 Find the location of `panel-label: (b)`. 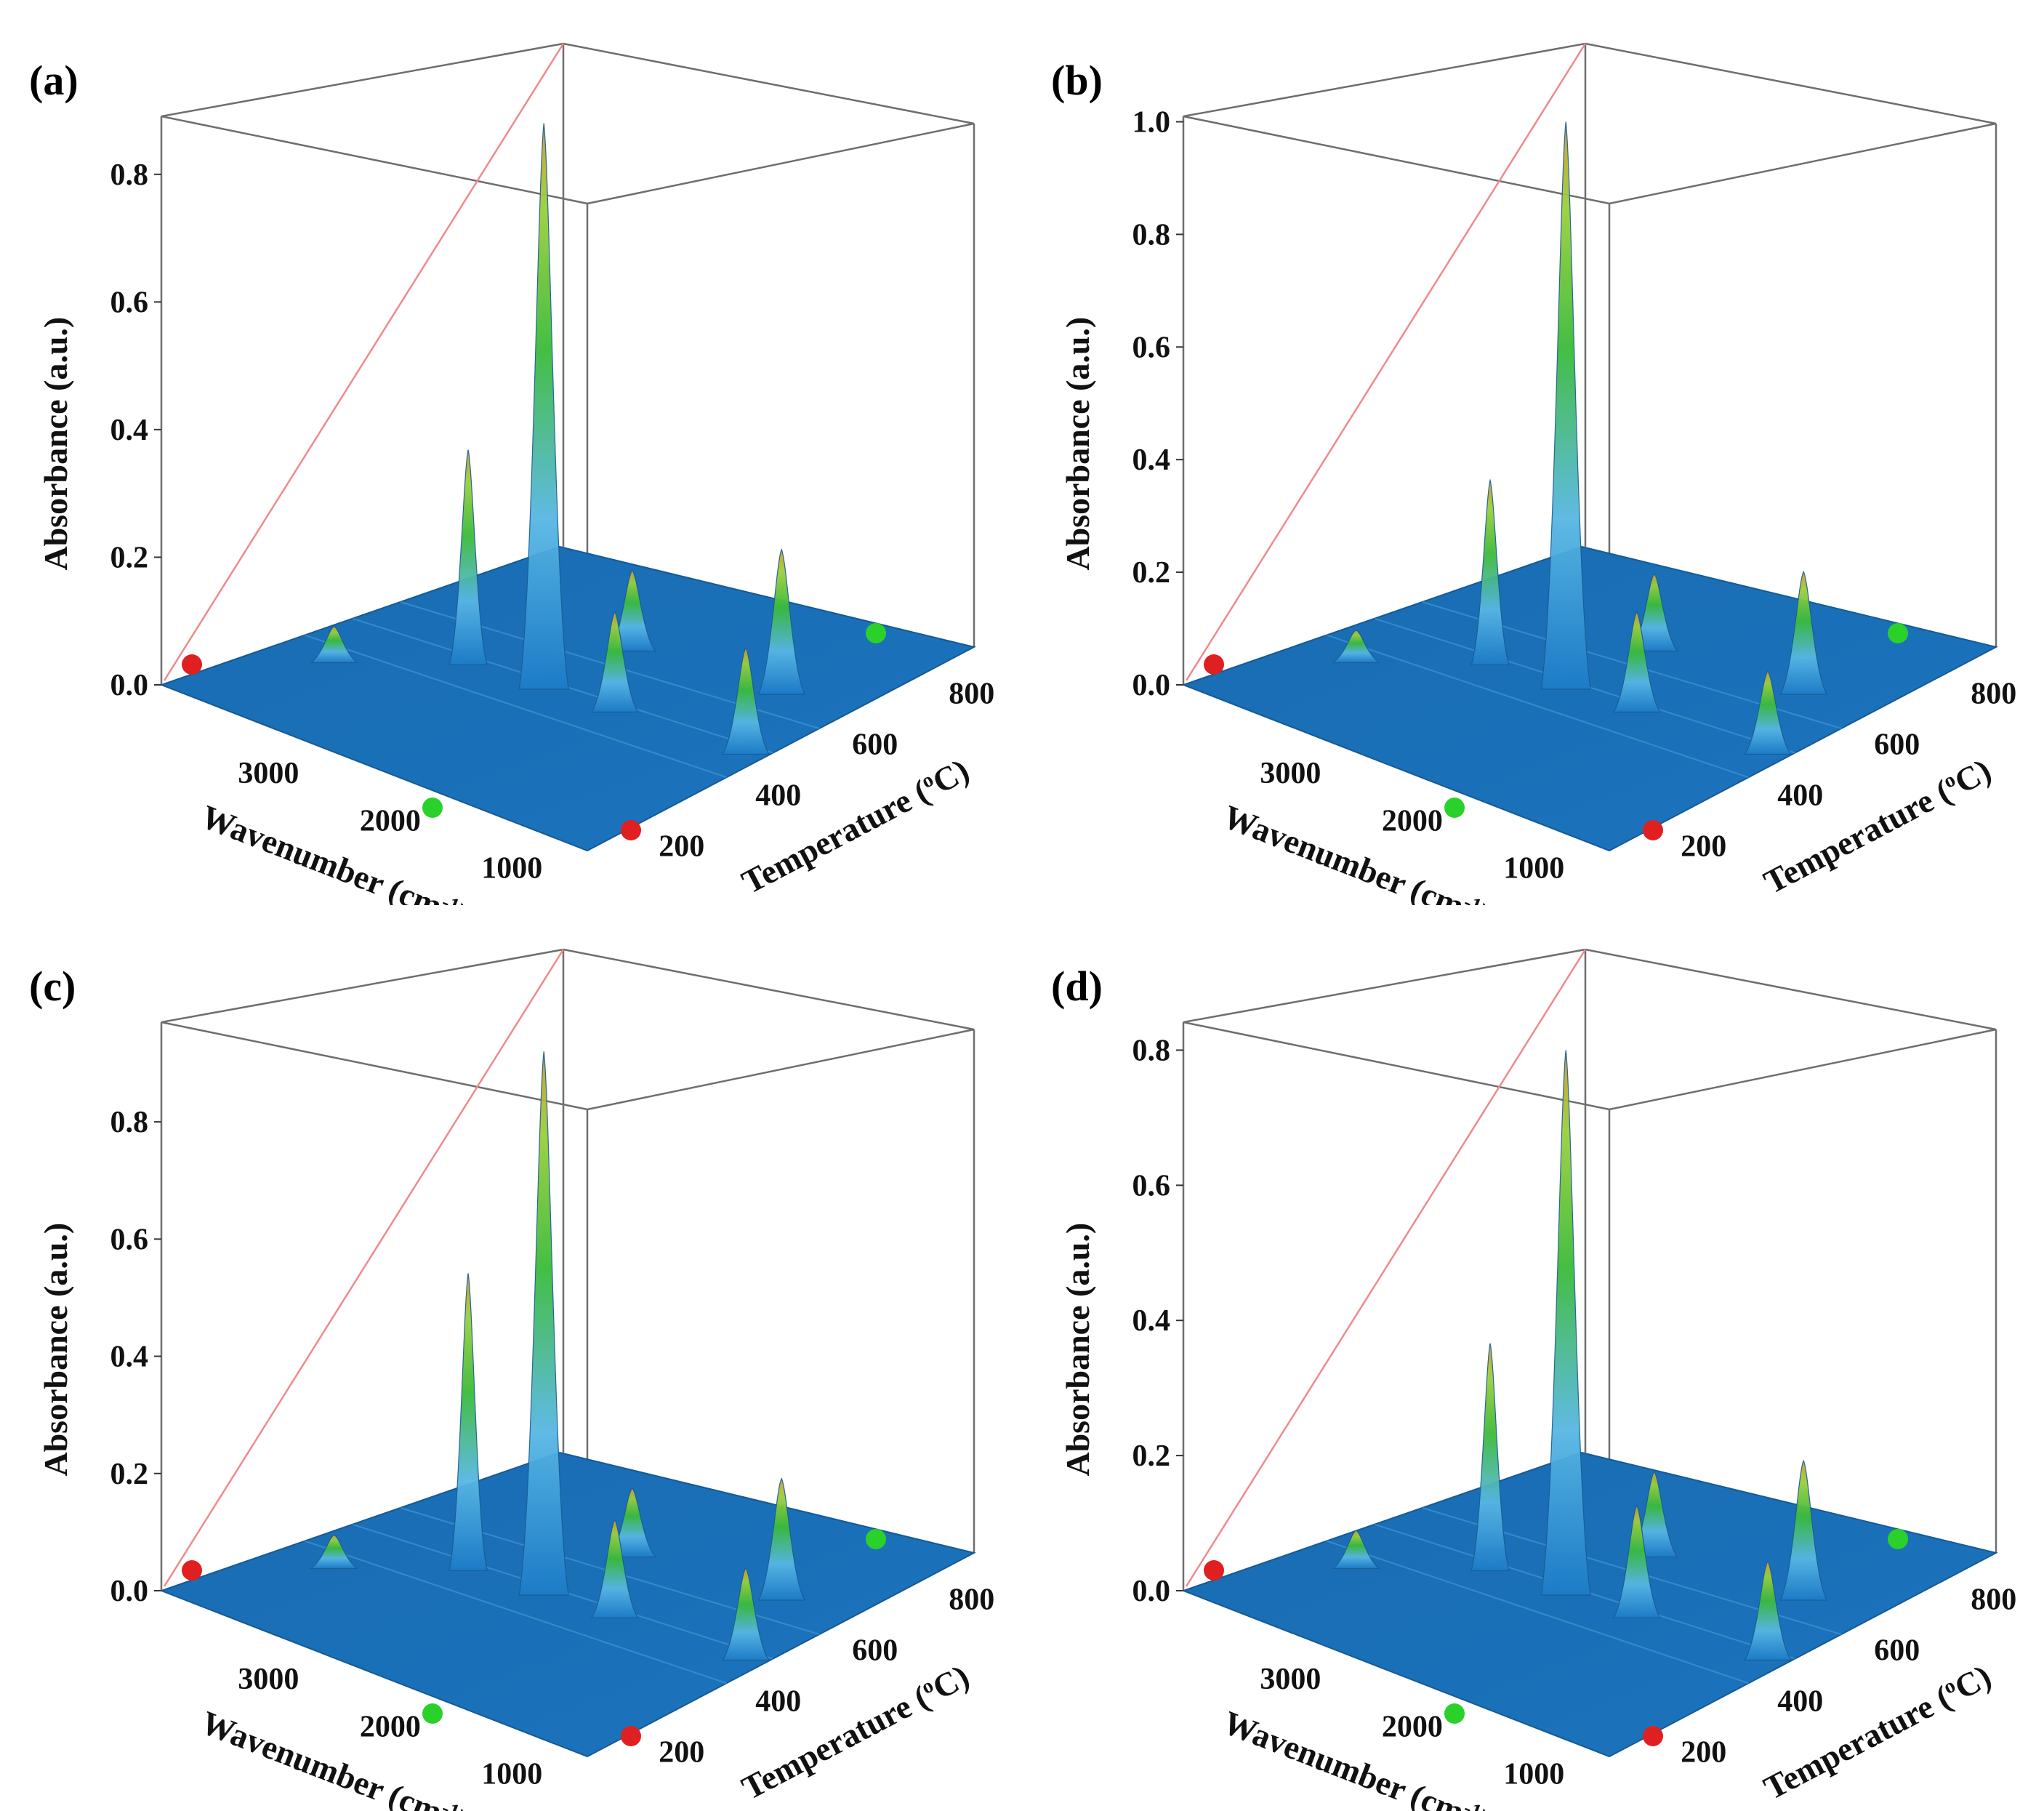

panel-label: (b) is located at coordinates (1077, 80).